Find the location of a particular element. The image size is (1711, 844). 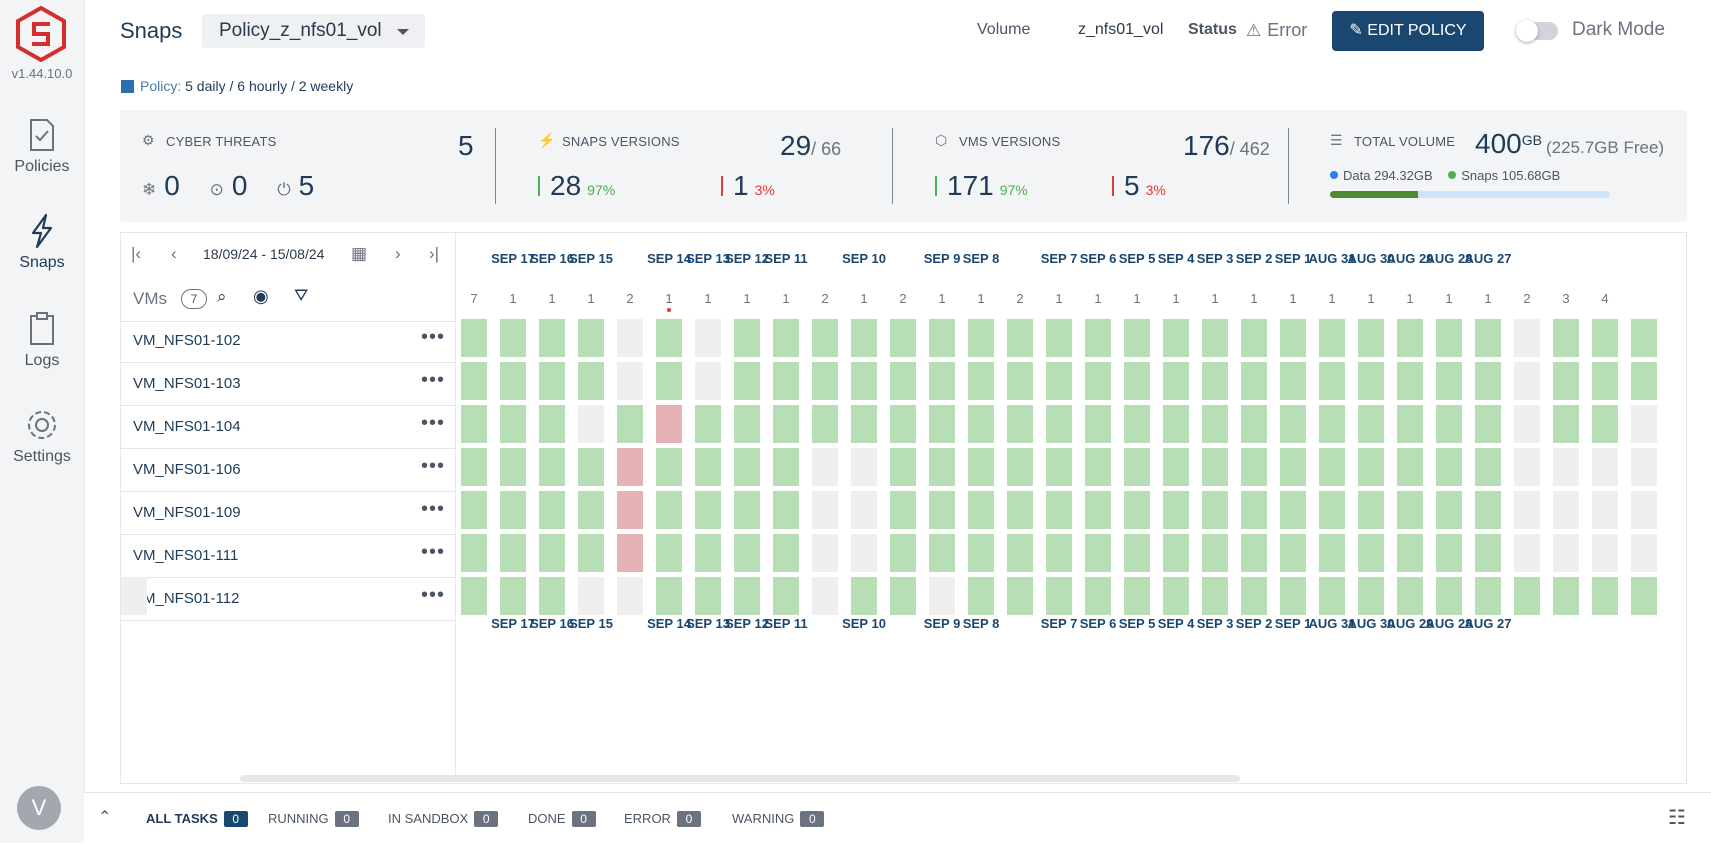

first-page-icon: |‹ is located at coordinates (136, 253).